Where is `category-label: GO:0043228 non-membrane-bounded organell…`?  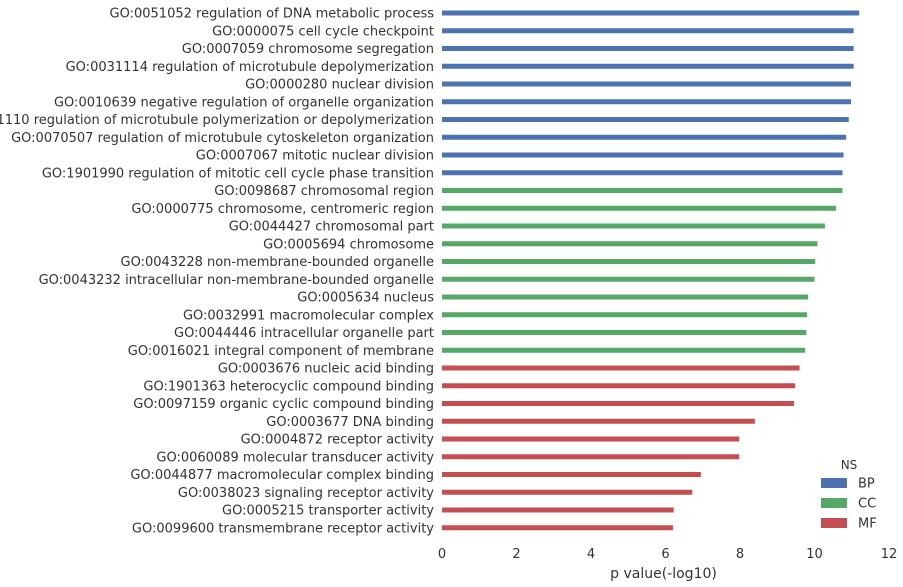
category-label: GO:0043228 non-membrane-bounded organell… is located at coordinates (278, 262).